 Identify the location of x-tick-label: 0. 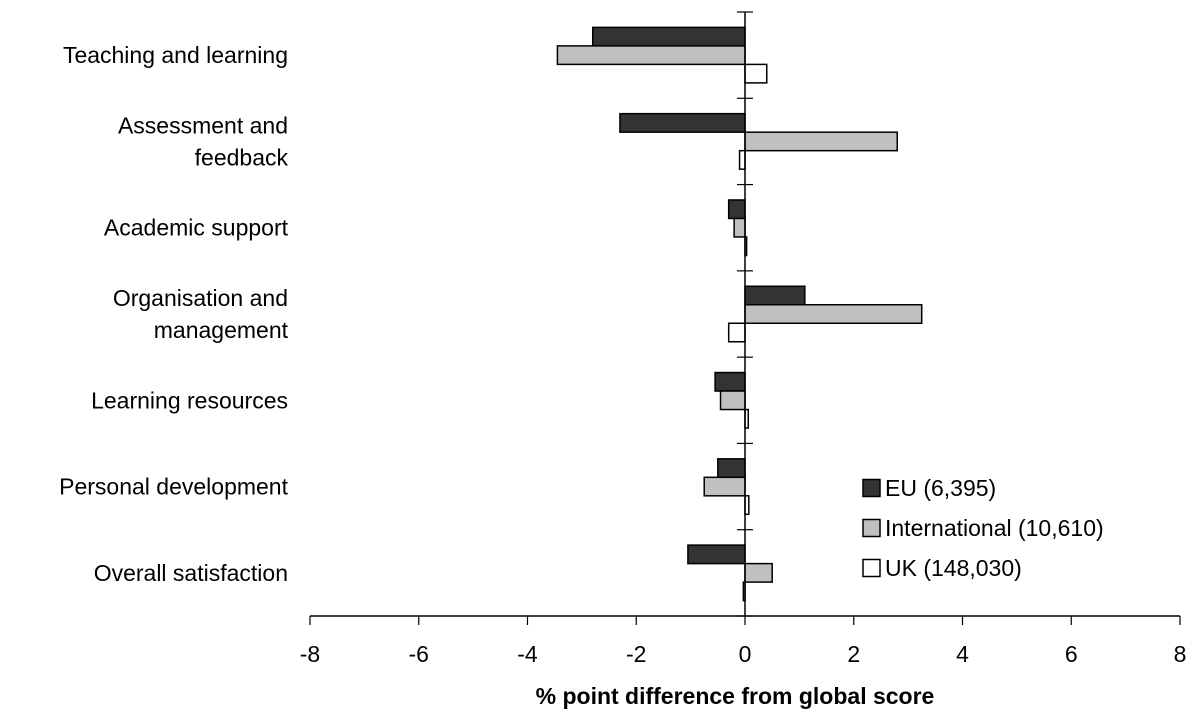
(745, 654).